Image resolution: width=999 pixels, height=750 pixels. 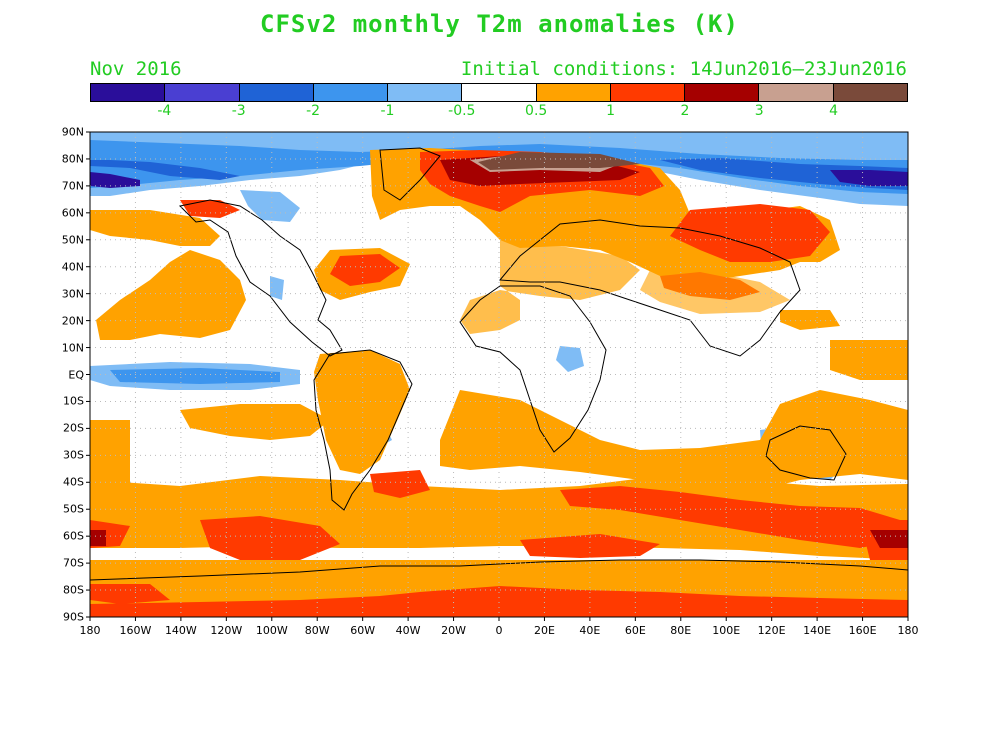 I want to click on longitude-label: 20W, so click(x=453, y=630).